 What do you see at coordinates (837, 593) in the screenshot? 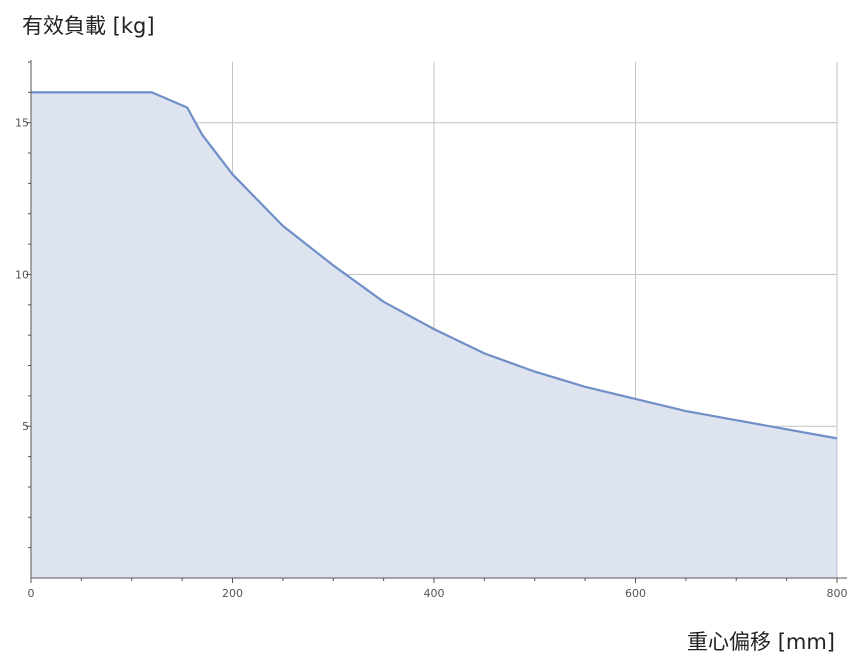
I see `x-tick-label-800: 800` at bounding box center [837, 593].